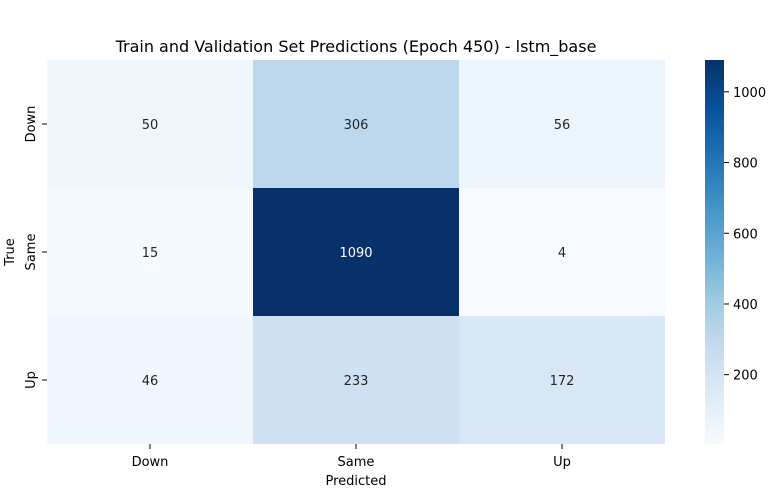  What do you see at coordinates (745, 305) in the screenshot?
I see `colorbar-tick-label: 400` at bounding box center [745, 305].